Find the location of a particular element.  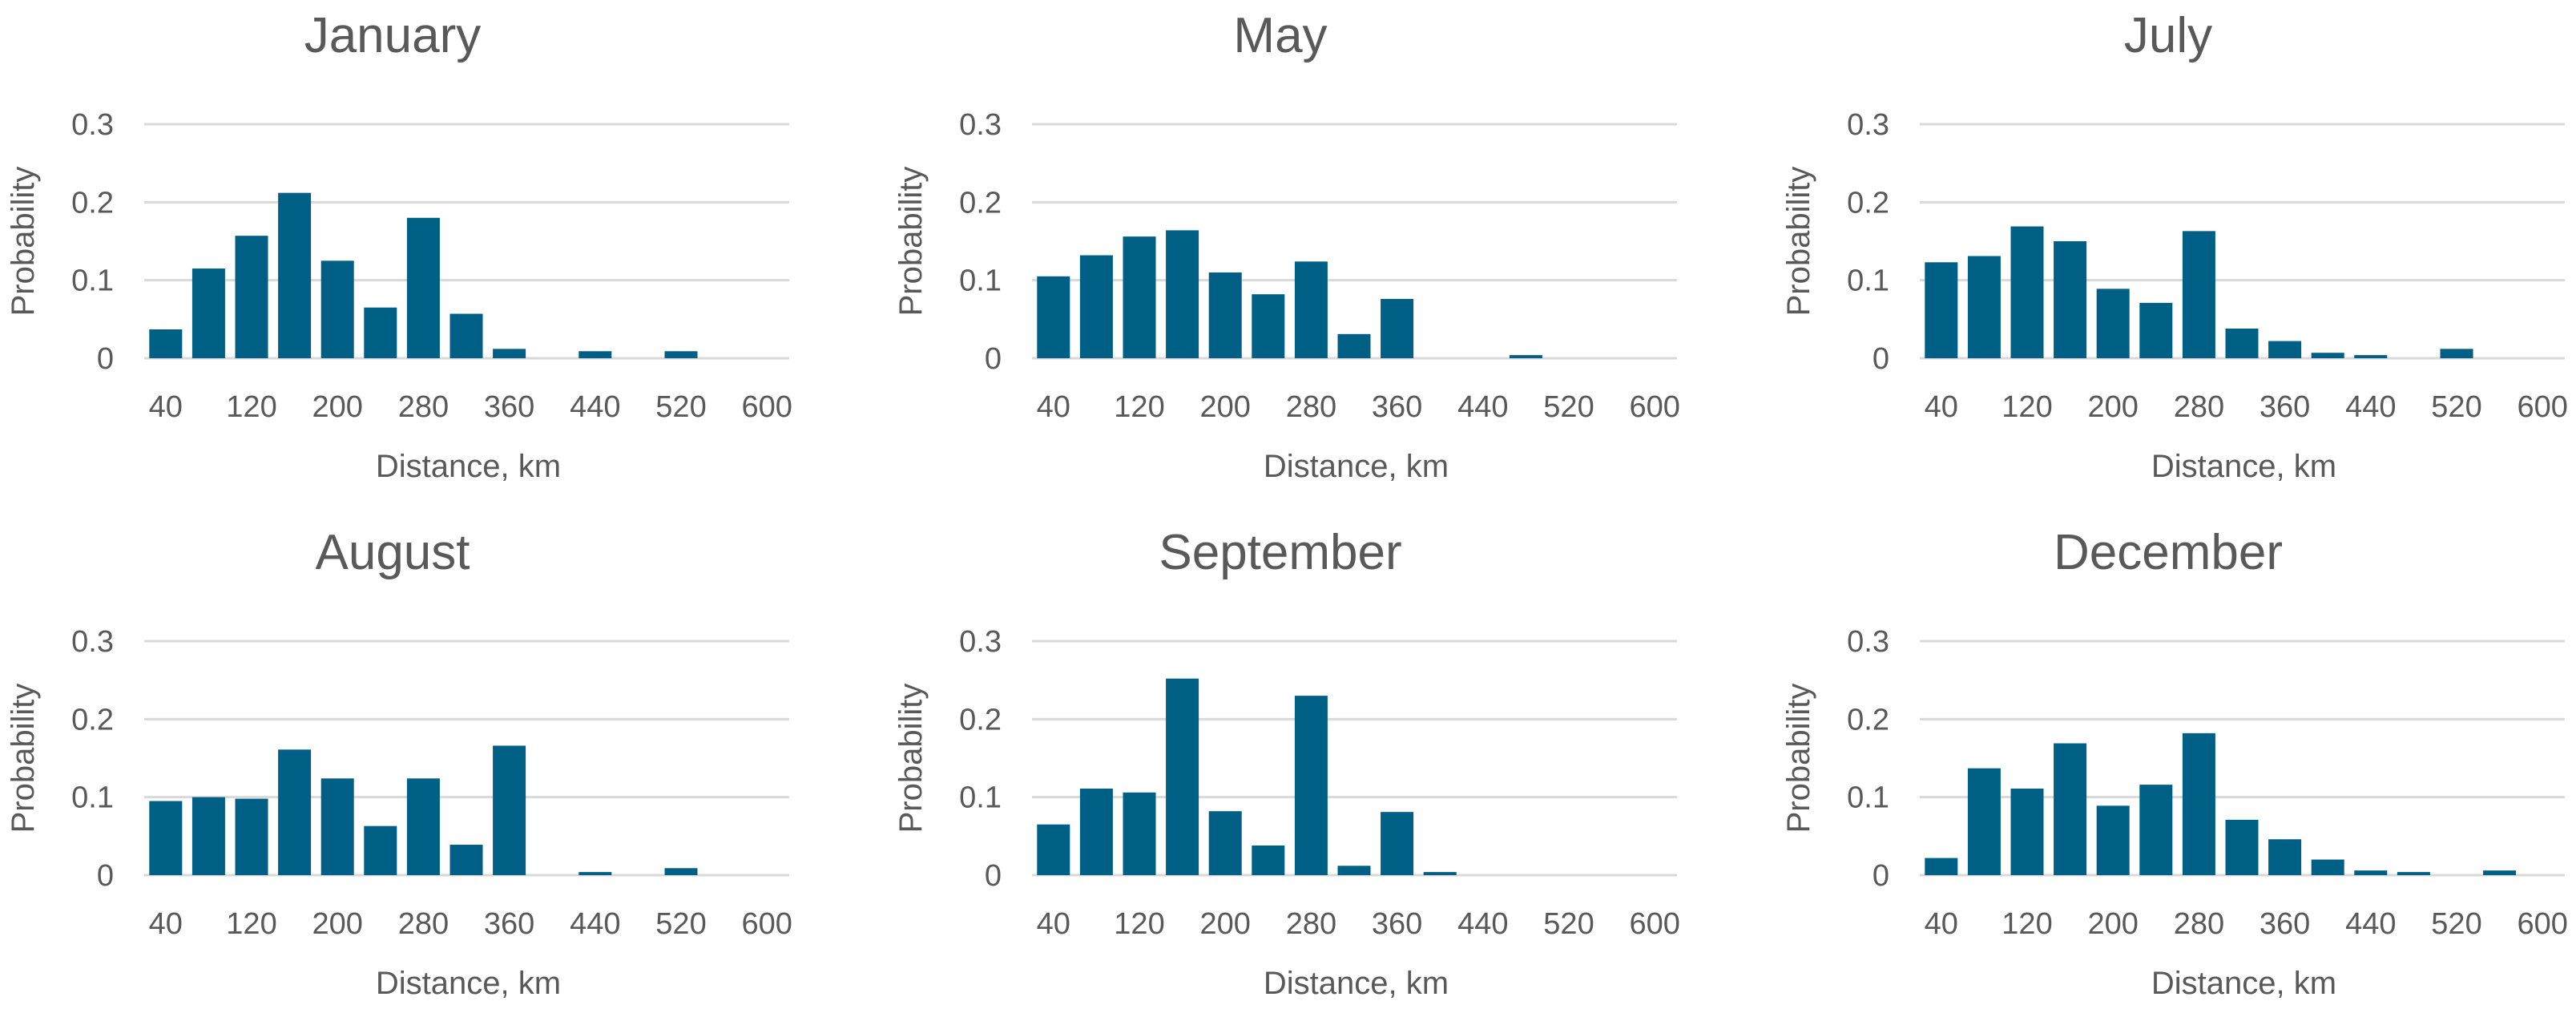

chart-title: September is located at coordinates (1280, 553).